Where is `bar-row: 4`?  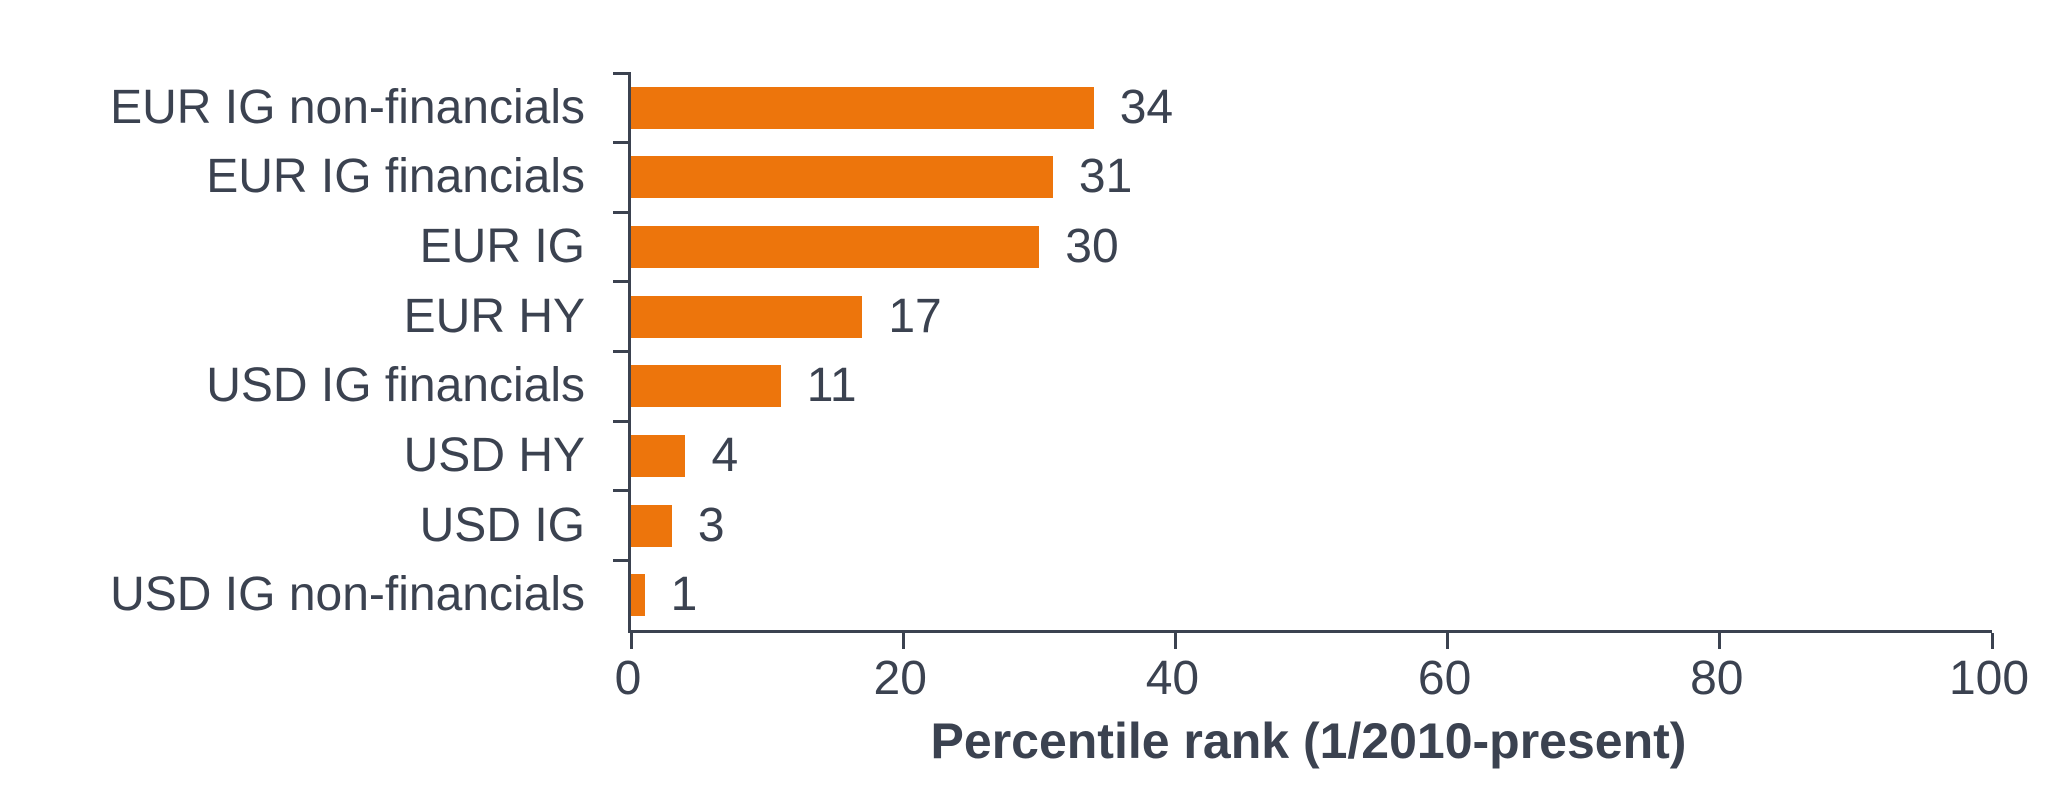 bar-row: 4 is located at coordinates (1311, 456).